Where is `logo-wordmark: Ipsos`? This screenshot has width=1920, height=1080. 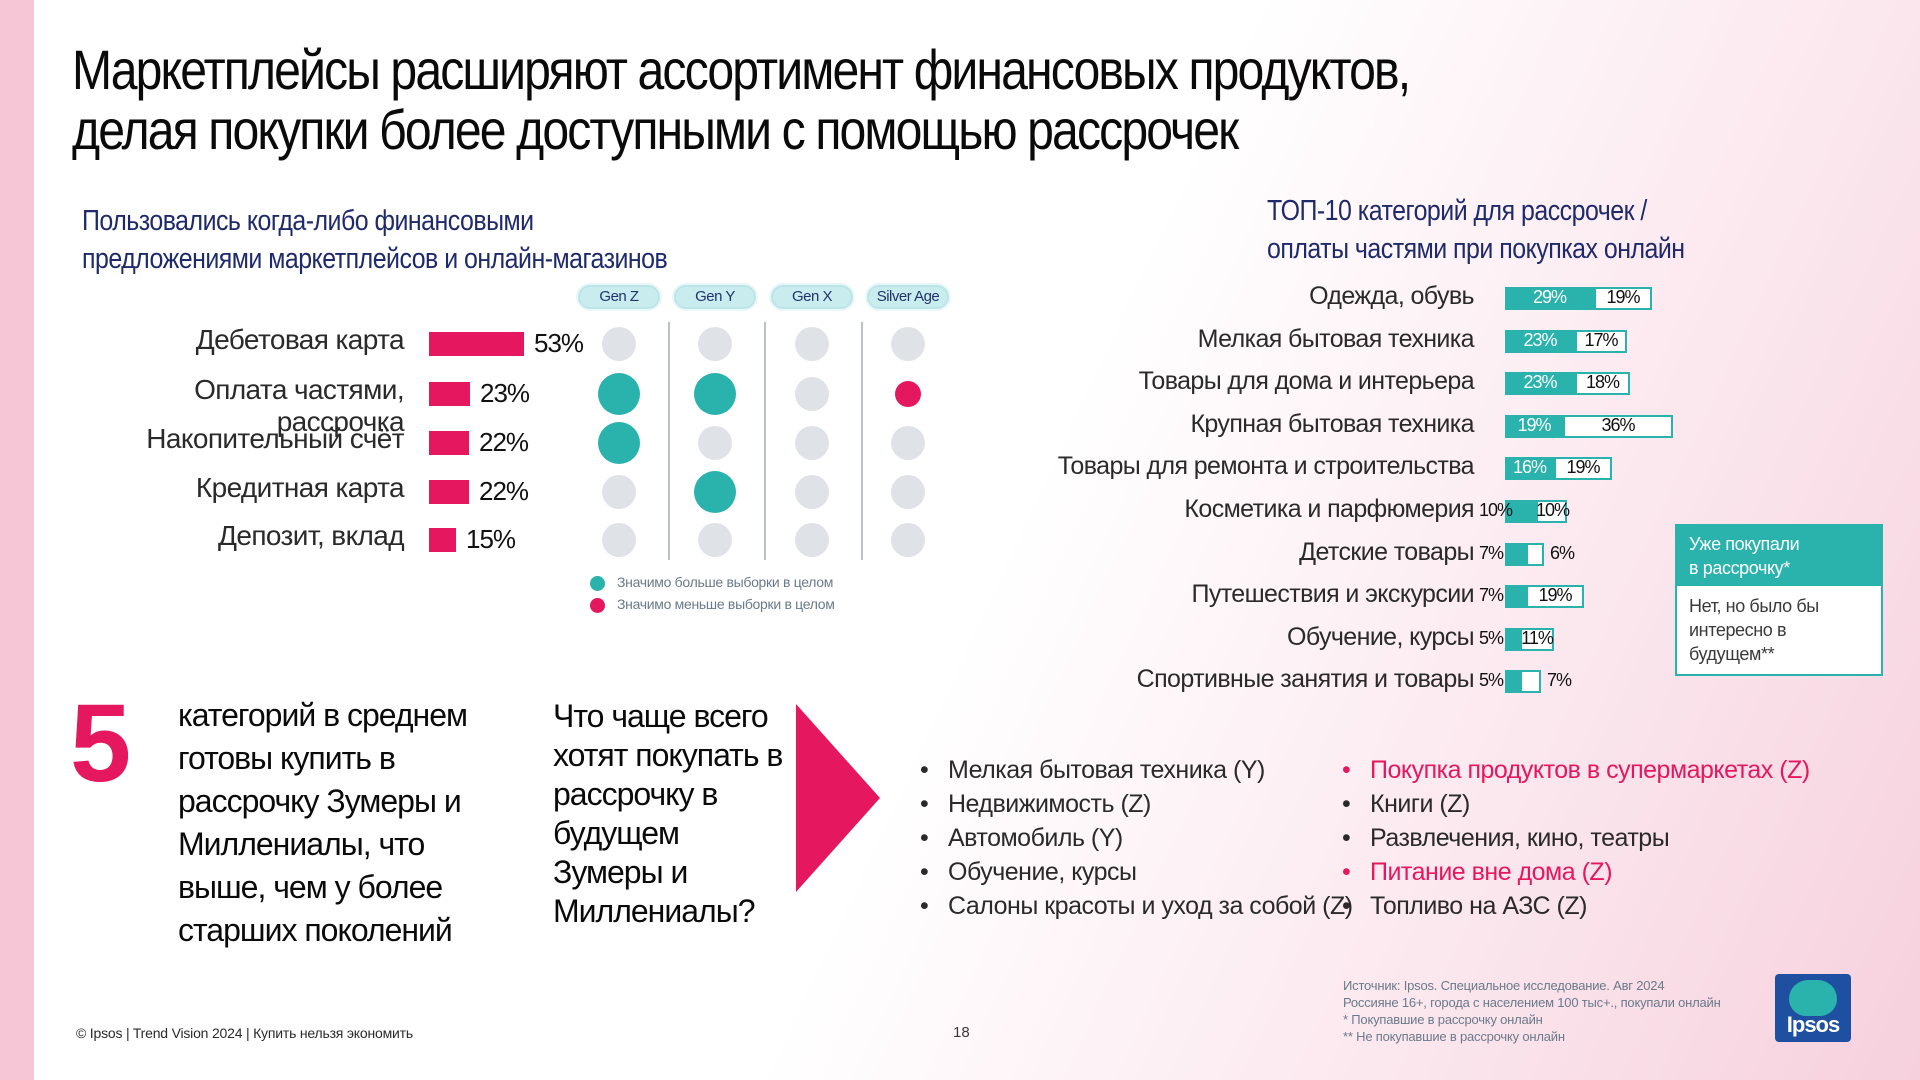 logo-wordmark: Ipsos is located at coordinates (1813, 1024).